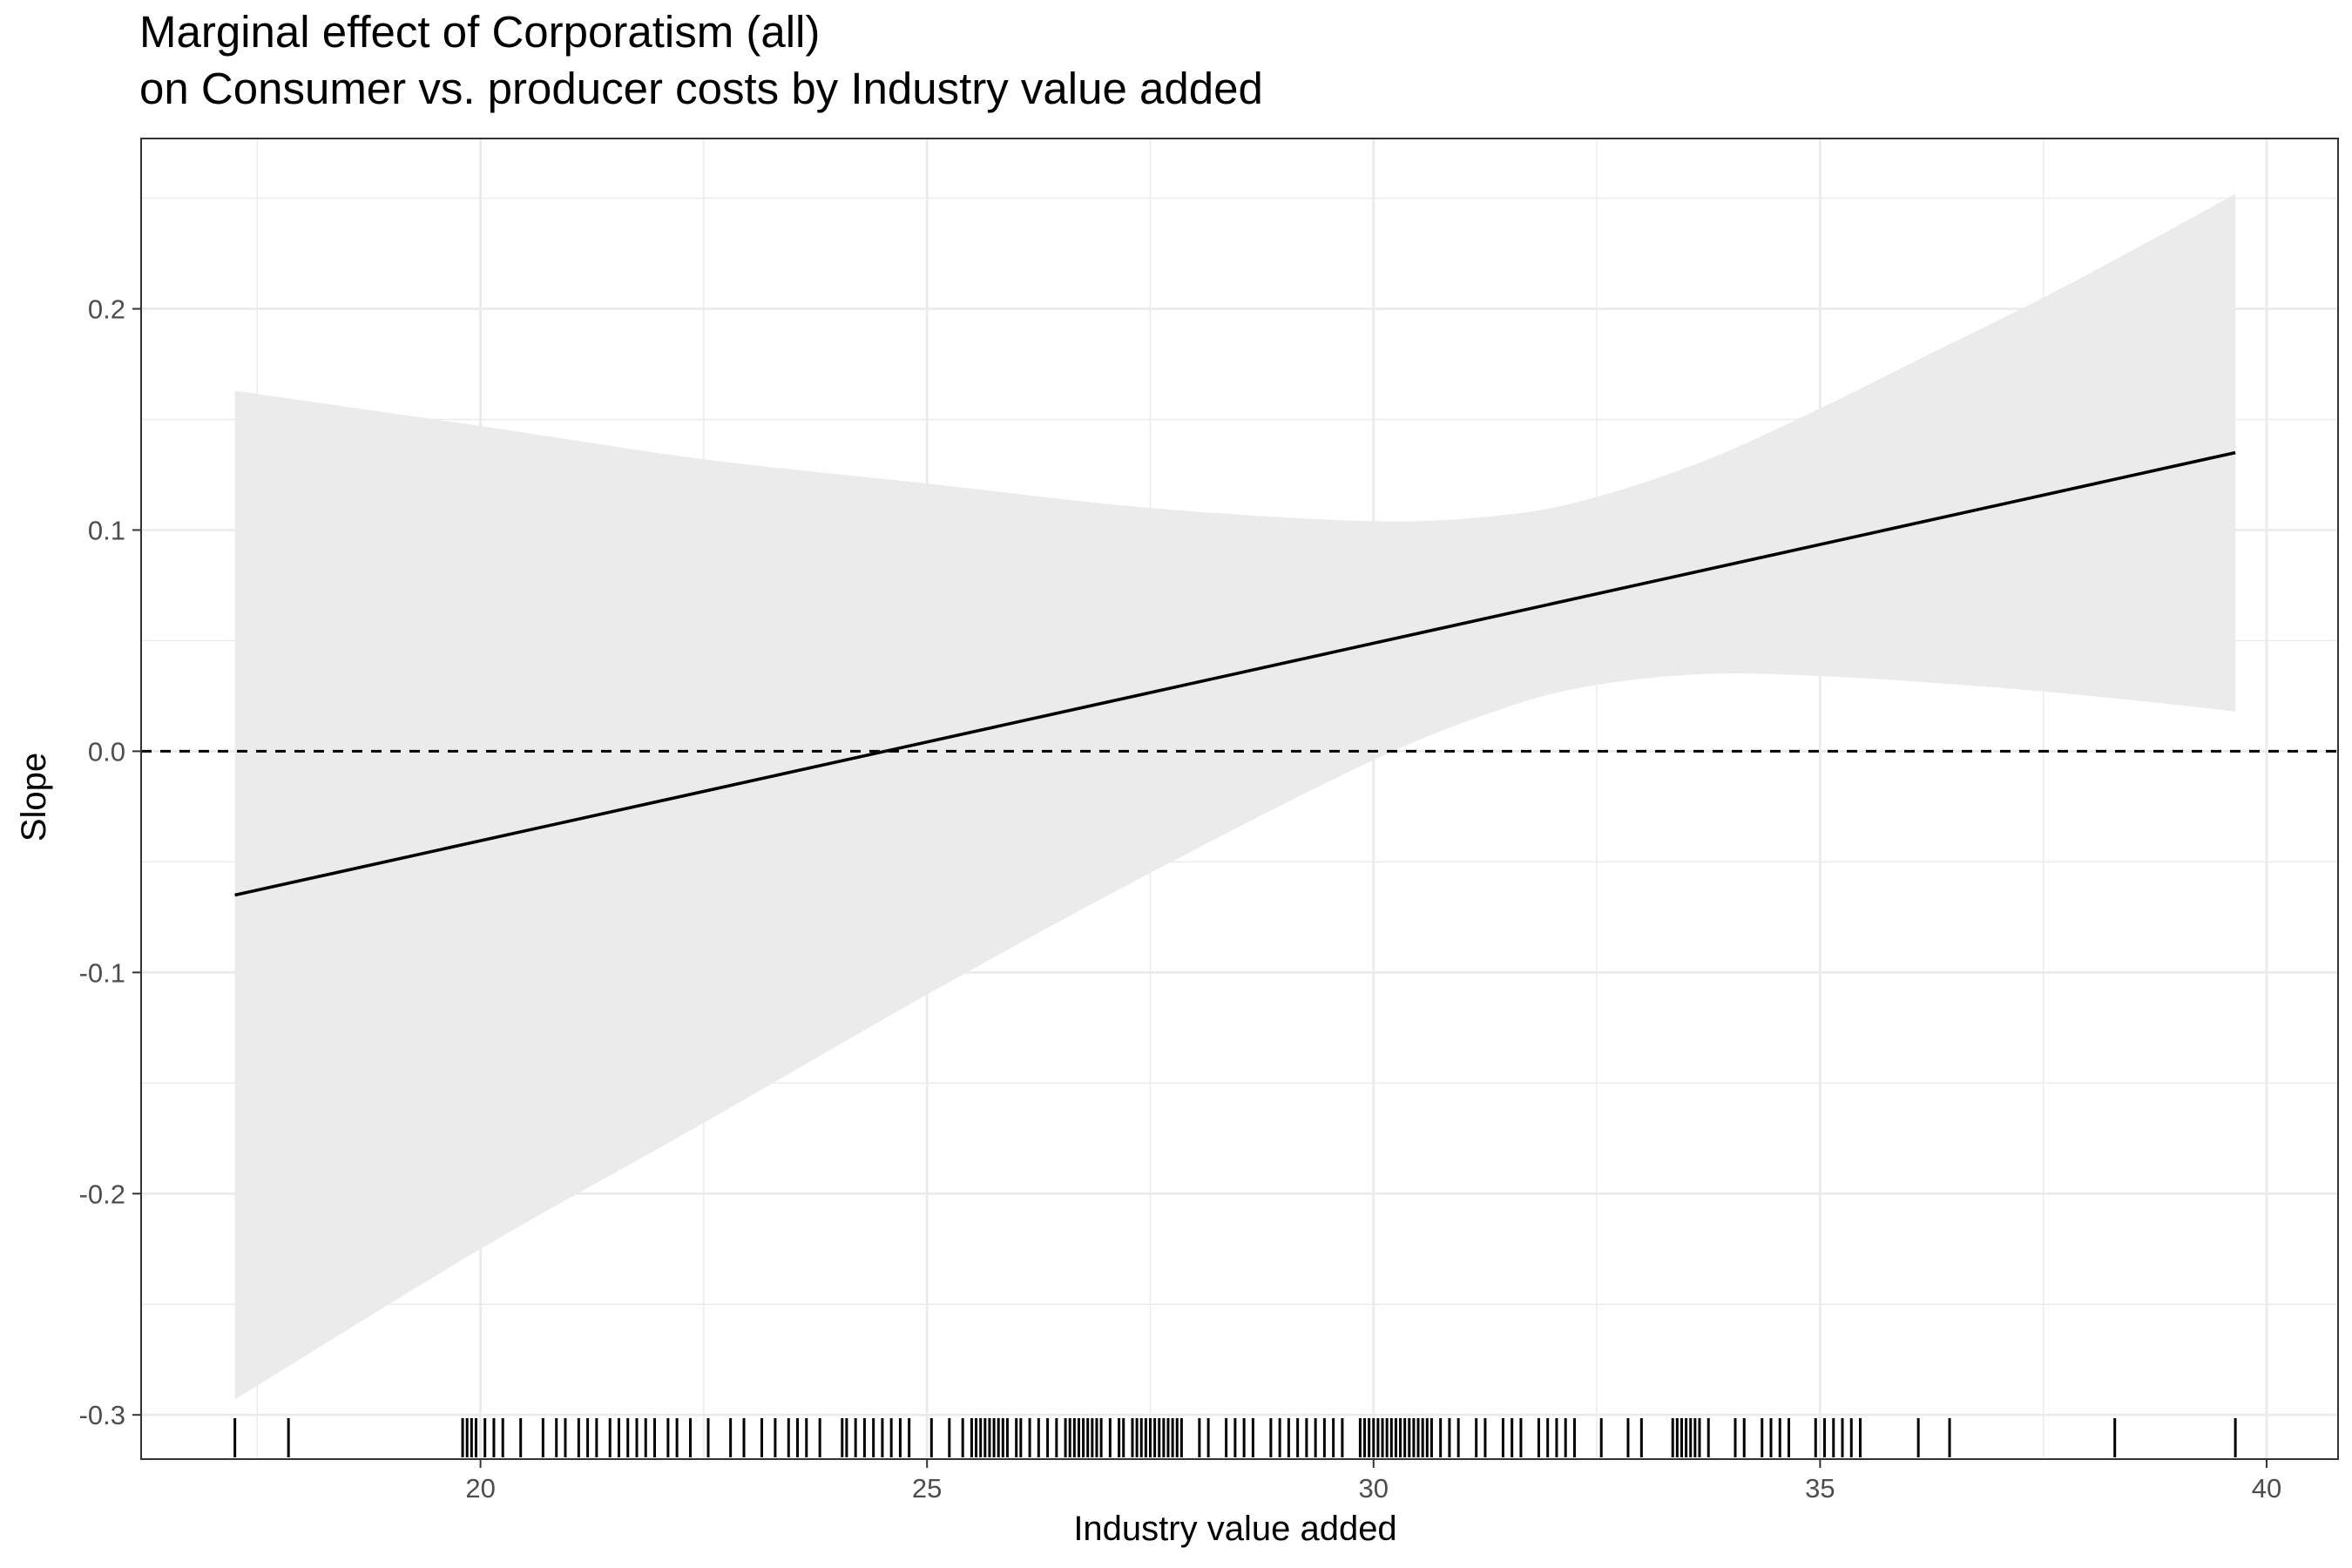 Image resolution: width=2352 pixels, height=1568 pixels. I want to click on x-tick-label: 30, so click(1374, 1488).